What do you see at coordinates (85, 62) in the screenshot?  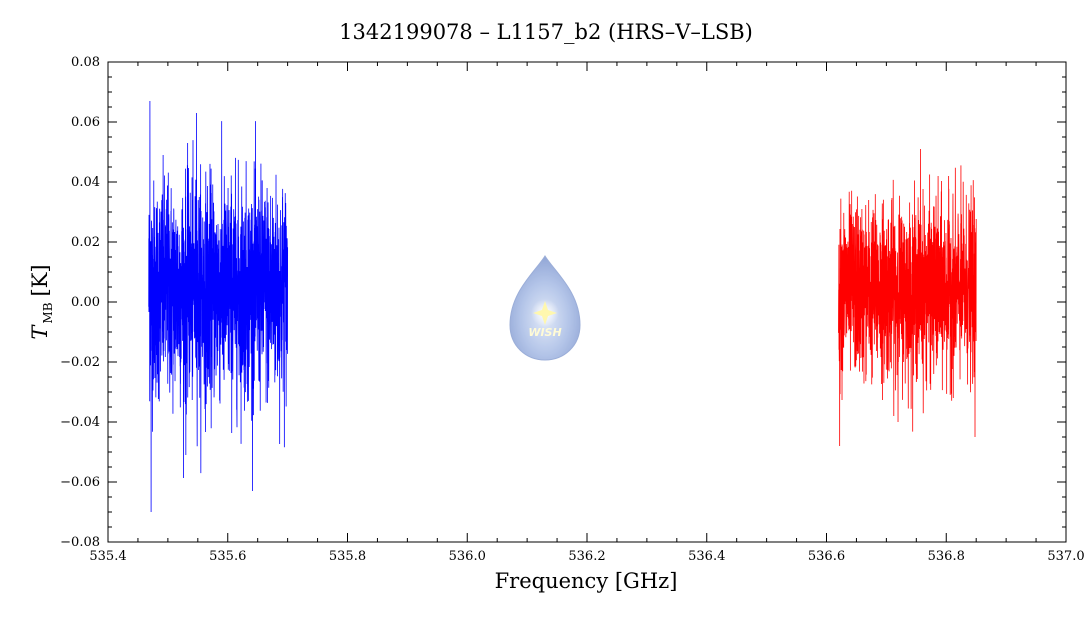 I see `y-tick-label: 0.08` at bounding box center [85, 62].